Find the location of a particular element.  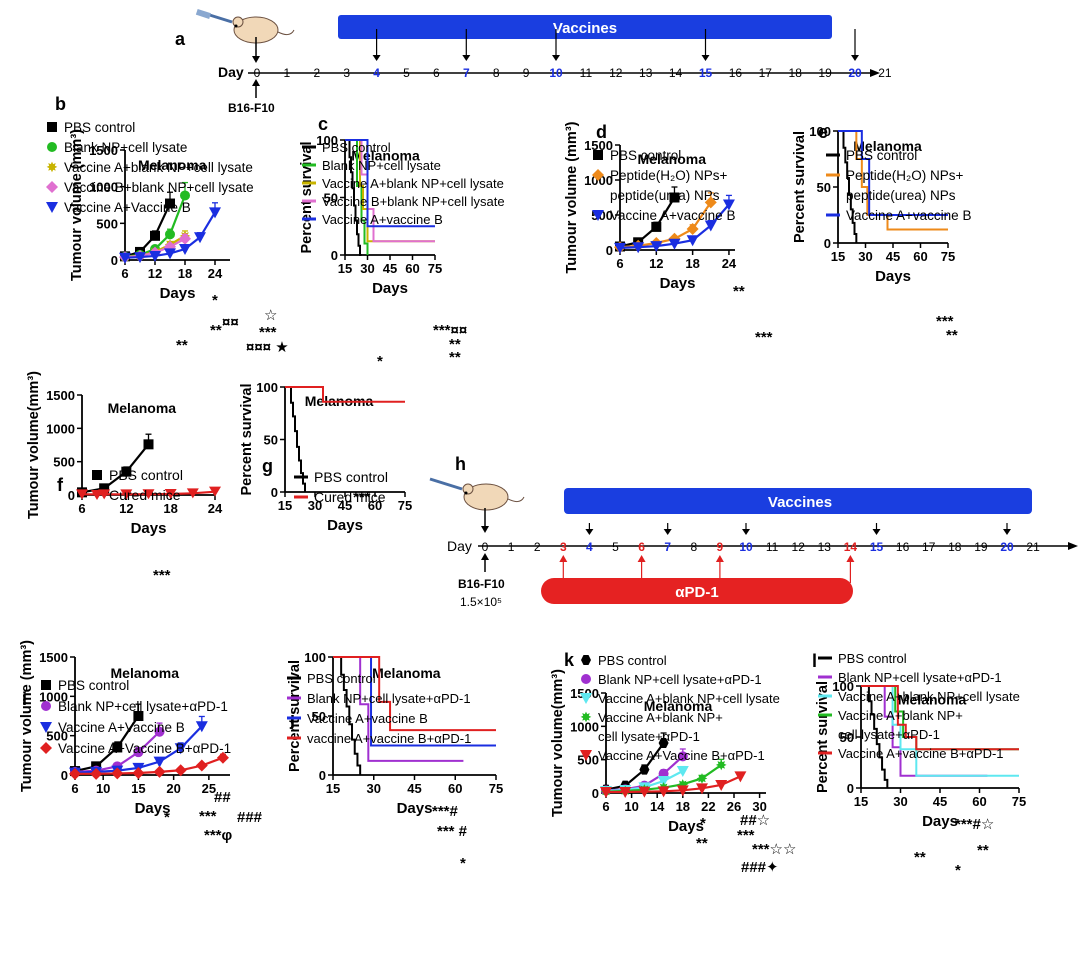

significance-annotation: ☆ is located at coordinates (270, 315).